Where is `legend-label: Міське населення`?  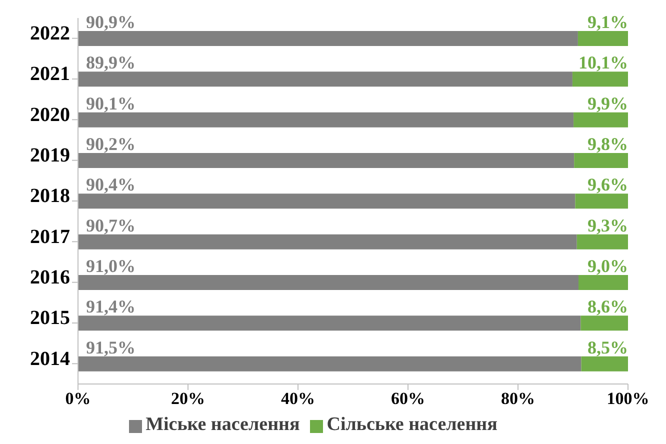 legend-label: Міське населення is located at coordinates (223, 424).